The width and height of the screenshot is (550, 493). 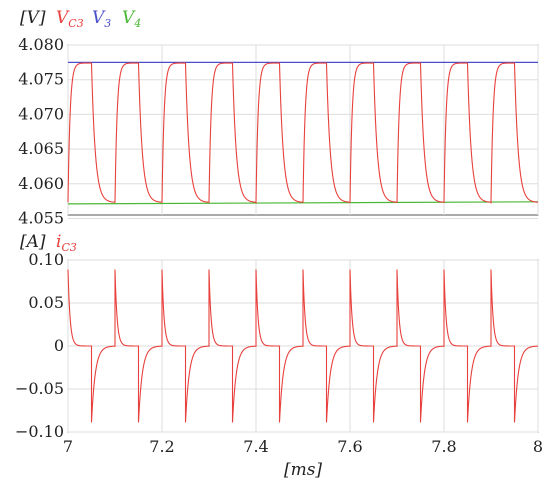 What do you see at coordinates (101, 19) in the screenshot?
I see `legend-v3: V3` at bounding box center [101, 19].